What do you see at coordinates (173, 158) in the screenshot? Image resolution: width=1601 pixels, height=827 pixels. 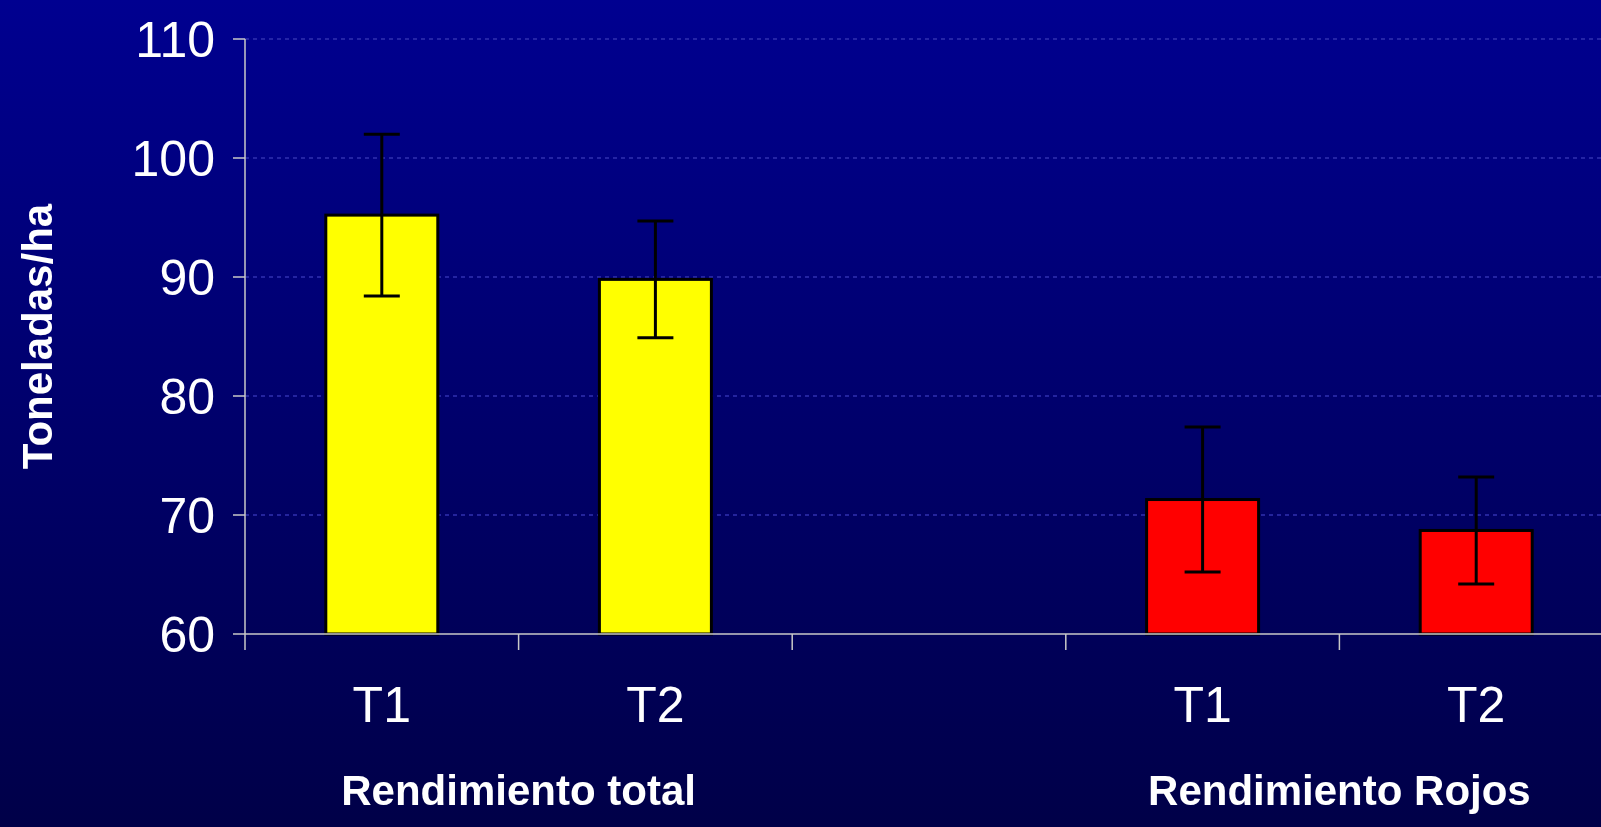 I see `y-tick-label: 100` at bounding box center [173, 158].